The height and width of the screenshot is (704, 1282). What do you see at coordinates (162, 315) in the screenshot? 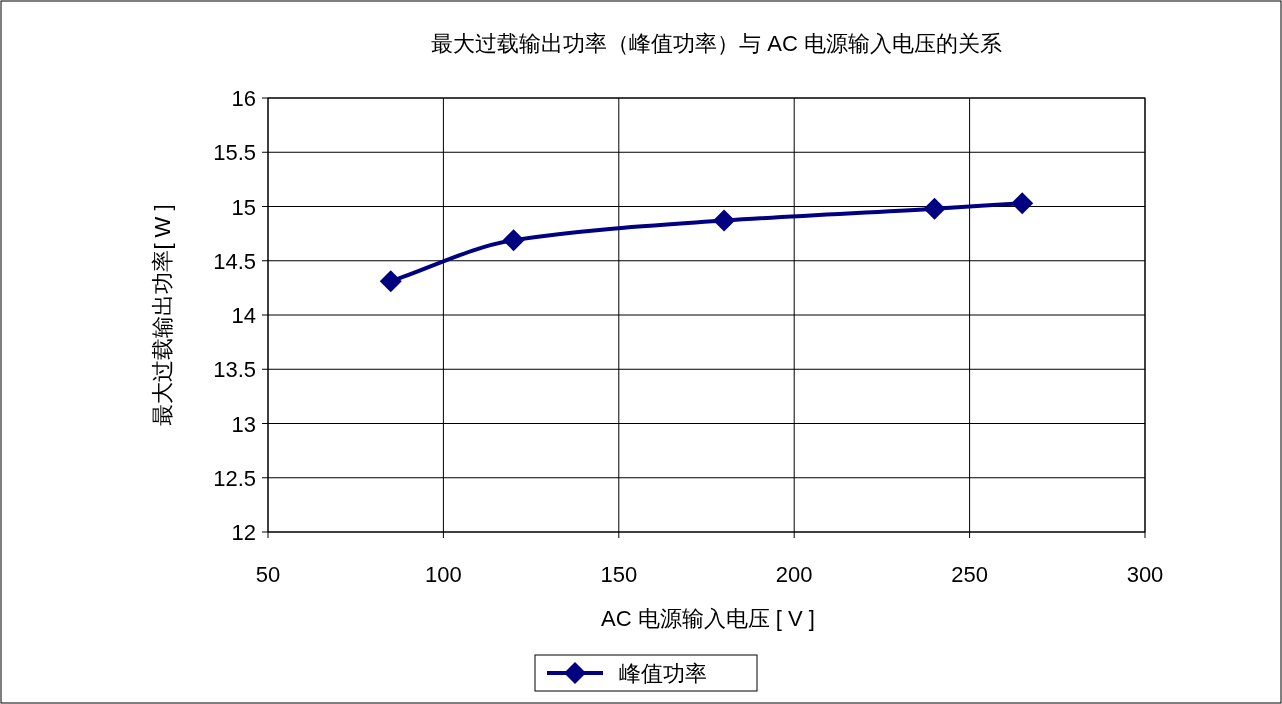
I see `y-axis-title: 最大过载输出功率[ W ]` at bounding box center [162, 315].